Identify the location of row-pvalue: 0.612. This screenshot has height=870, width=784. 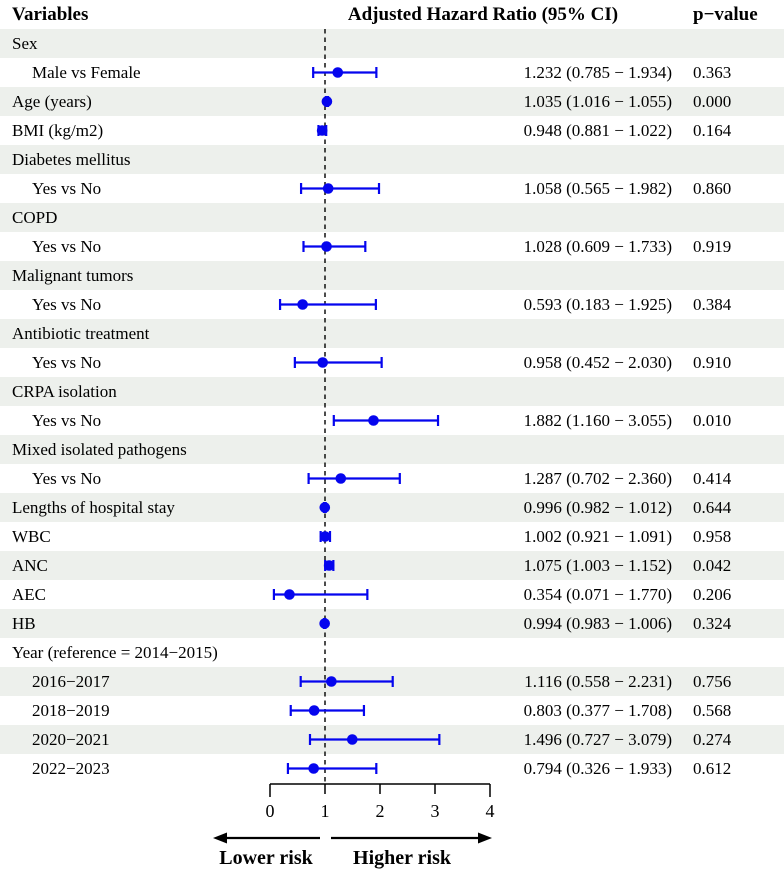
(712, 768).